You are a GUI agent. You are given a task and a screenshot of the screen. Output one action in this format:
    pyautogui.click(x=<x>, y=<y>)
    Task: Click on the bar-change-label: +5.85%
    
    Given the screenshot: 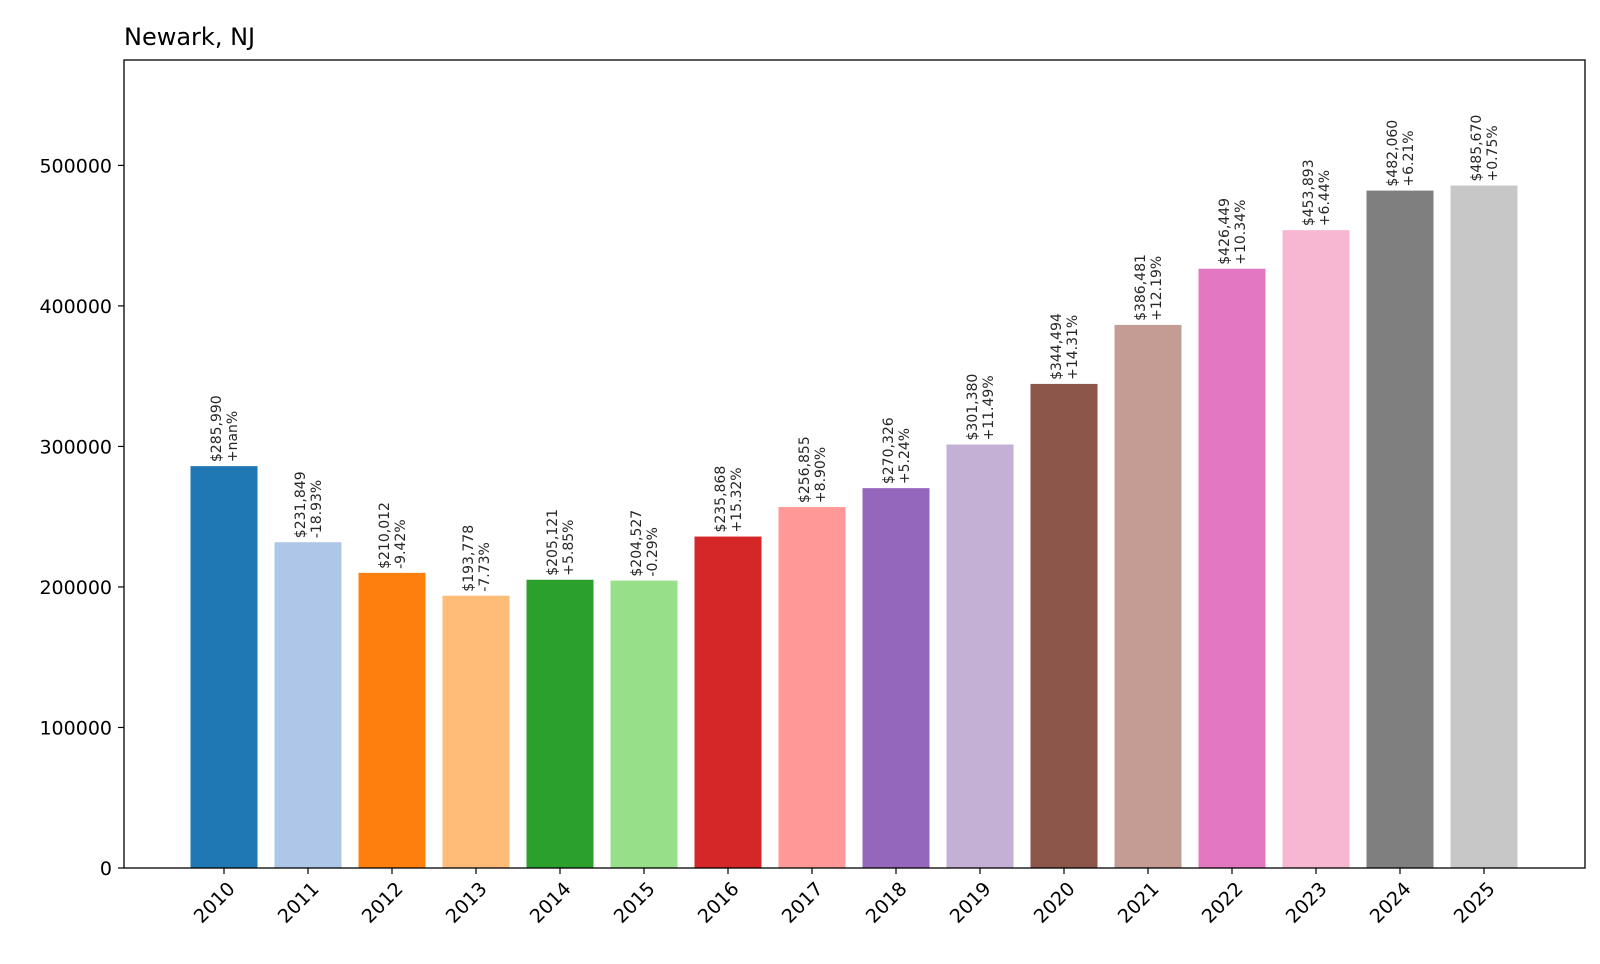 What is the action you would take?
    pyautogui.click(x=569, y=548)
    